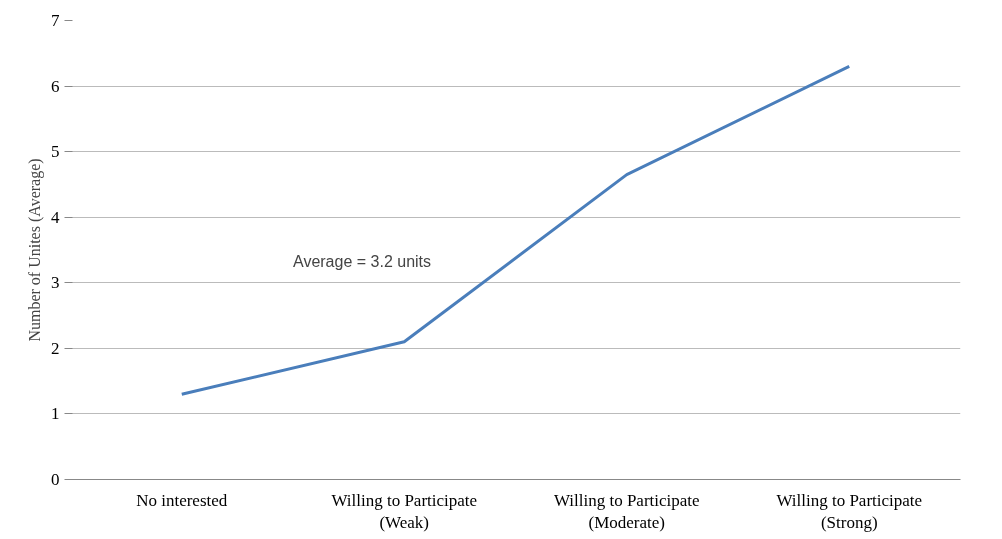 The image size is (1002, 539). Describe the element at coordinates (55, 20) in the screenshot. I see `y-tick-label: 7` at that location.